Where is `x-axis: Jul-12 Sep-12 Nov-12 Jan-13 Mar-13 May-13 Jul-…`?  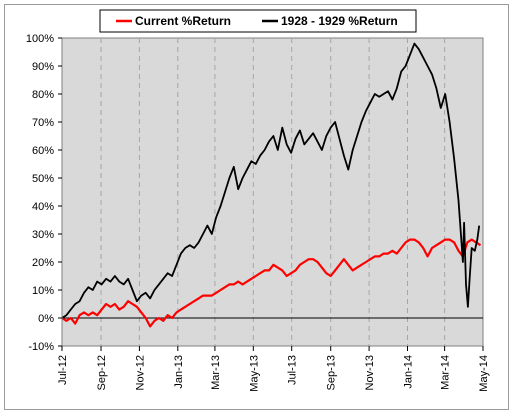 x-axis: Jul-12 Sep-12 Nov-12 Jan-13 Mar-13 May-13 Jul-… is located at coordinates (273, 369).